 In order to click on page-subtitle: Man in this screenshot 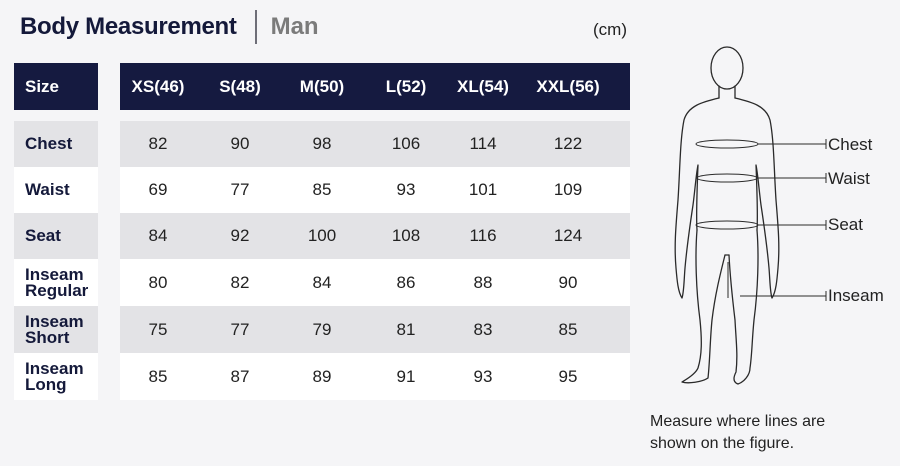, I will do `click(294, 26)`.